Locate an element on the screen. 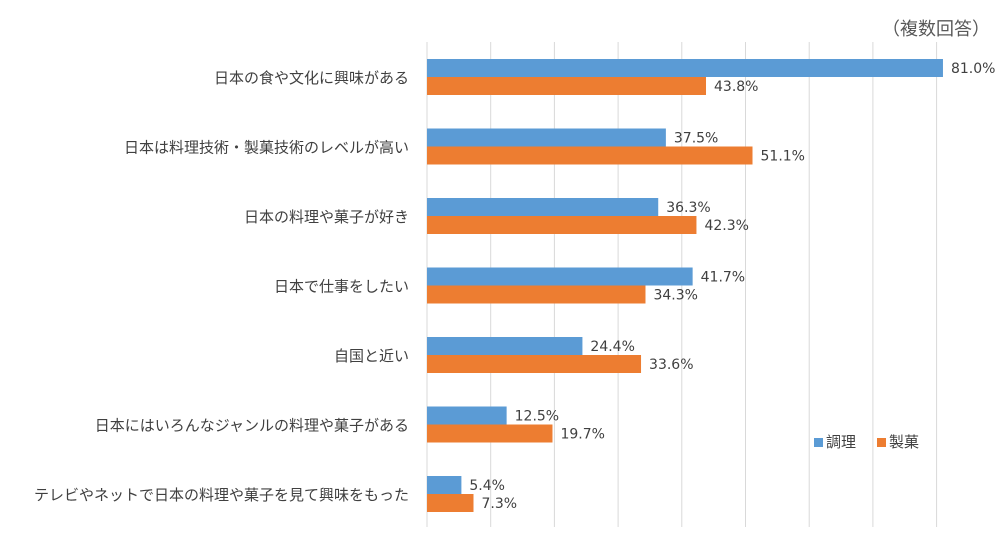 The image size is (1002, 537). legend-label: 調理 is located at coordinates (841, 442).